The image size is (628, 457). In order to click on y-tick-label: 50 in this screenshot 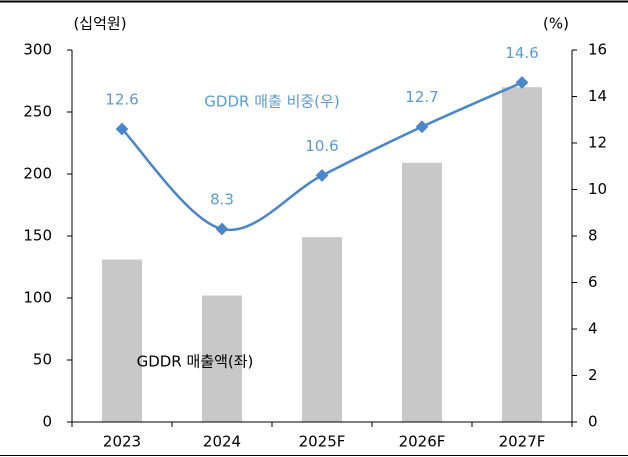, I will do `click(42, 360)`.